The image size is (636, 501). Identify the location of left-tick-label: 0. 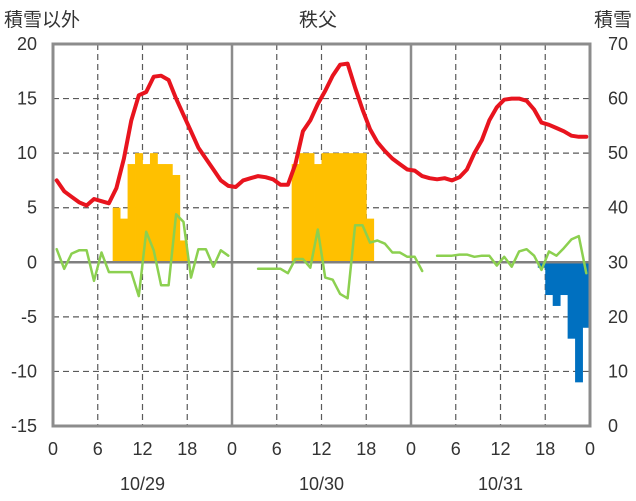
(32, 262).